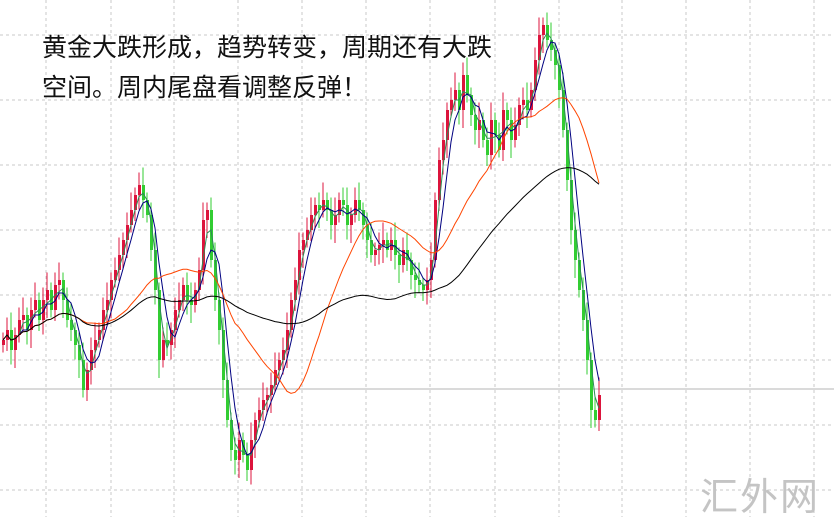 Image resolution: width=834 pixels, height=517 pixels. I want to click on headline-text: 黄金大跌形成，趋势转变，周期还有大跌 空间。周内尾盘看调整反弹！, so click(267, 68).